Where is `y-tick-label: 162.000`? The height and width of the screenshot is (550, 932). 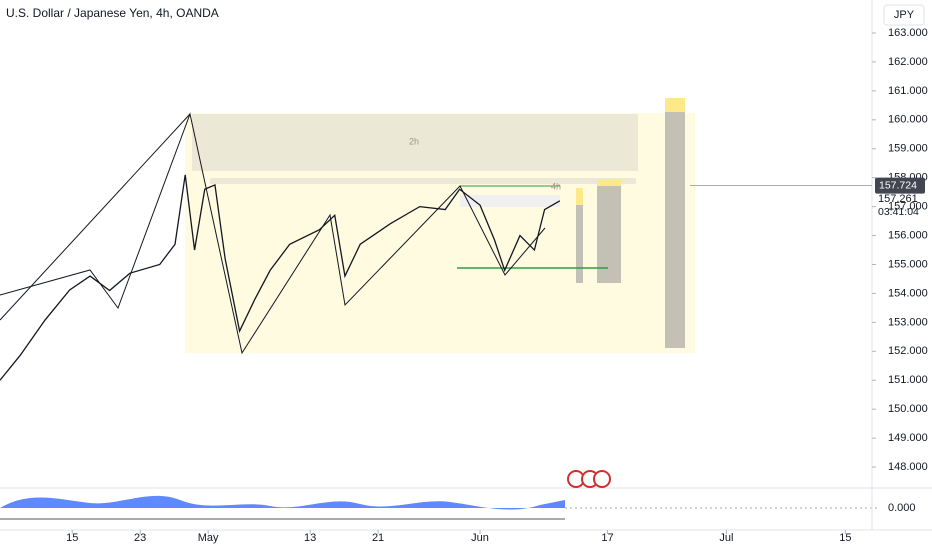
y-tick-label: 162.000 is located at coordinates (908, 62).